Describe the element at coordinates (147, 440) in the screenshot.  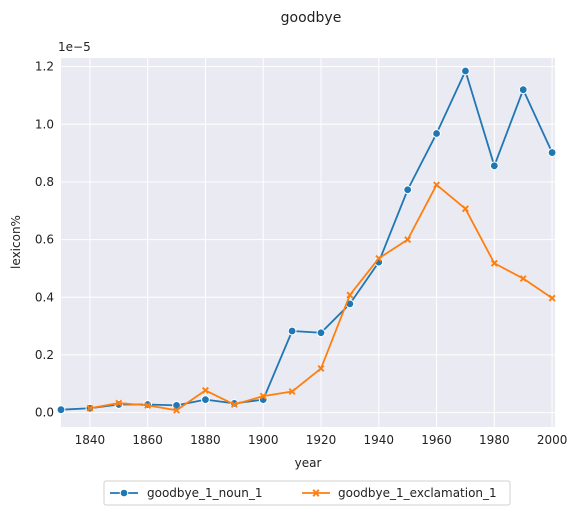
I see `x-tick-label: 1860` at that location.